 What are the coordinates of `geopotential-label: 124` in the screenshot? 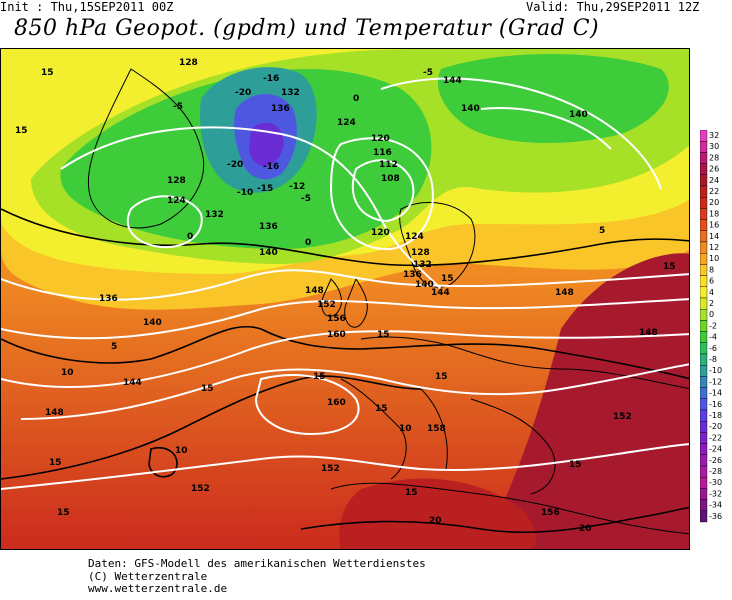 It's located at (414, 237).